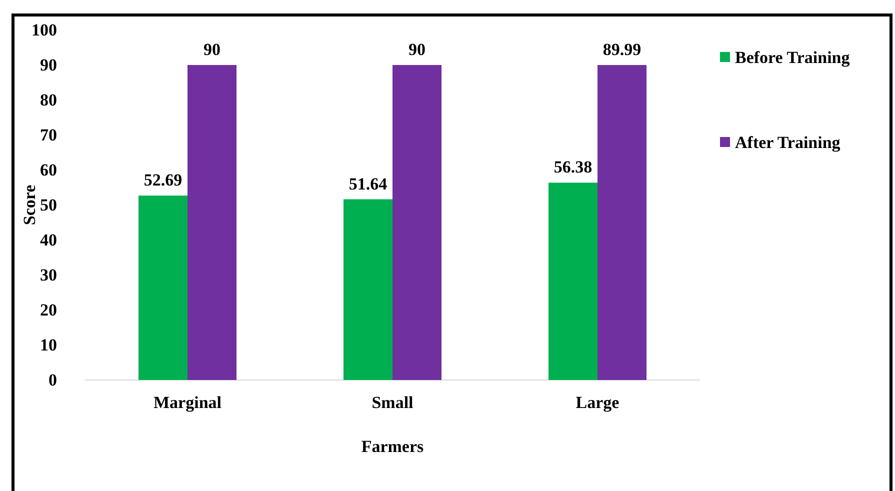 The height and width of the screenshot is (491, 895). I want to click on data-label: 52.69, so click(163, 180).